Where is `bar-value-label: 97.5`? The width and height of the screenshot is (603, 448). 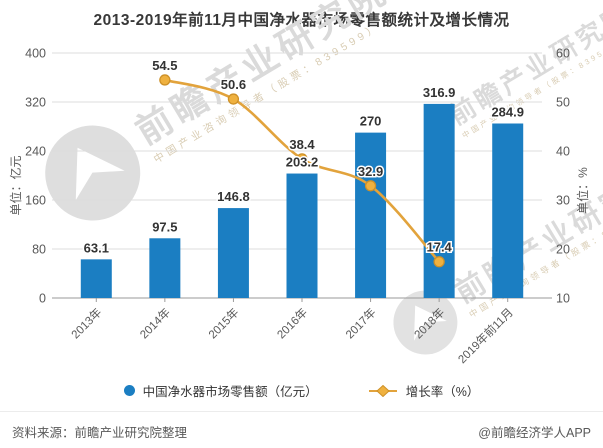
bar-value-label: 97.5 is located at coordinates (164, 226).